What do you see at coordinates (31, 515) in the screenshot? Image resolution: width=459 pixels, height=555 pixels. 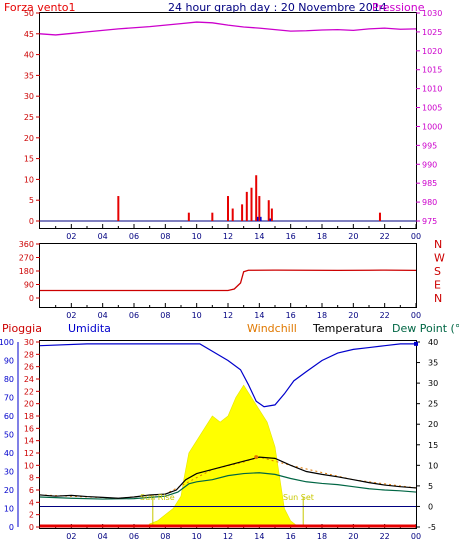 I see `rain-tick-label: 2` at bounding box center [31, 515].